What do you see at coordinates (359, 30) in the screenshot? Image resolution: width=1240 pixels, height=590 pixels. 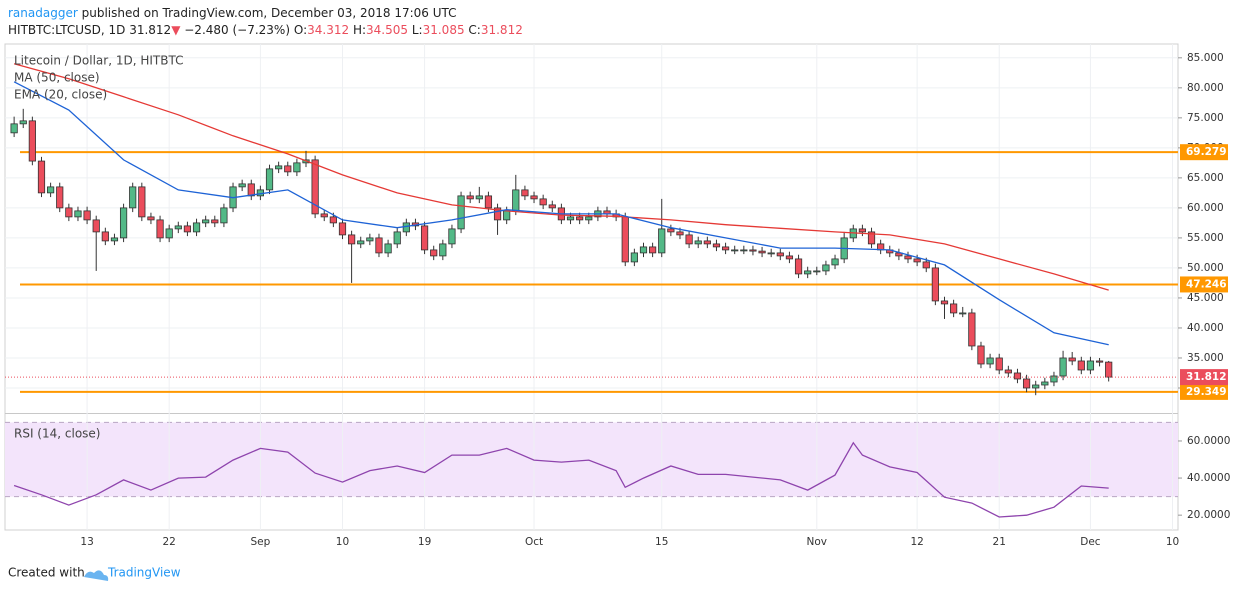 I see `h-label: H:` at bounding box center [359, 30].